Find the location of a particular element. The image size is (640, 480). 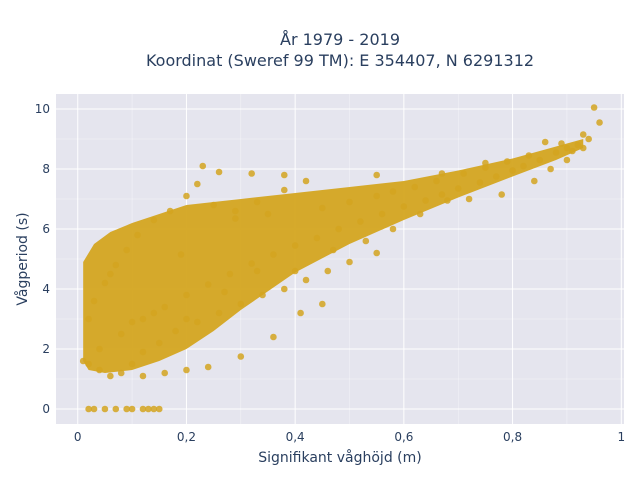

x-axis-title: Signifikant våghöjd (m) is located at coordinates (339, 457).